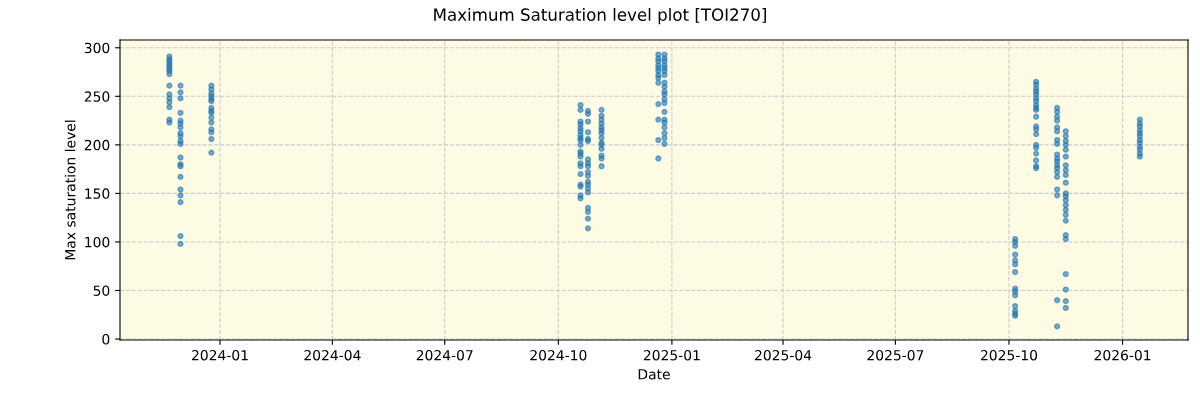  I want to click on y-tick-label: 300, so click(97, 48).